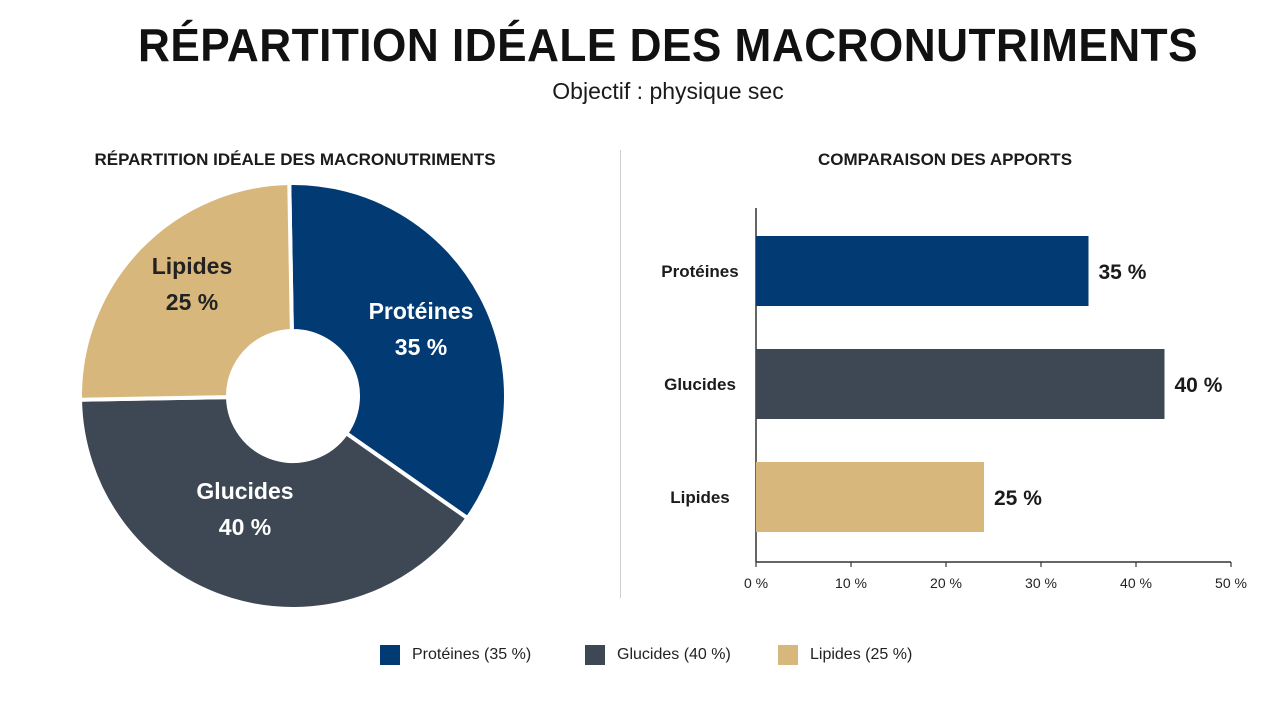 This screenshot has height=702, width=1280. I want to click on legend-label-lipides: Lipides (25 %), so click(861, 654).